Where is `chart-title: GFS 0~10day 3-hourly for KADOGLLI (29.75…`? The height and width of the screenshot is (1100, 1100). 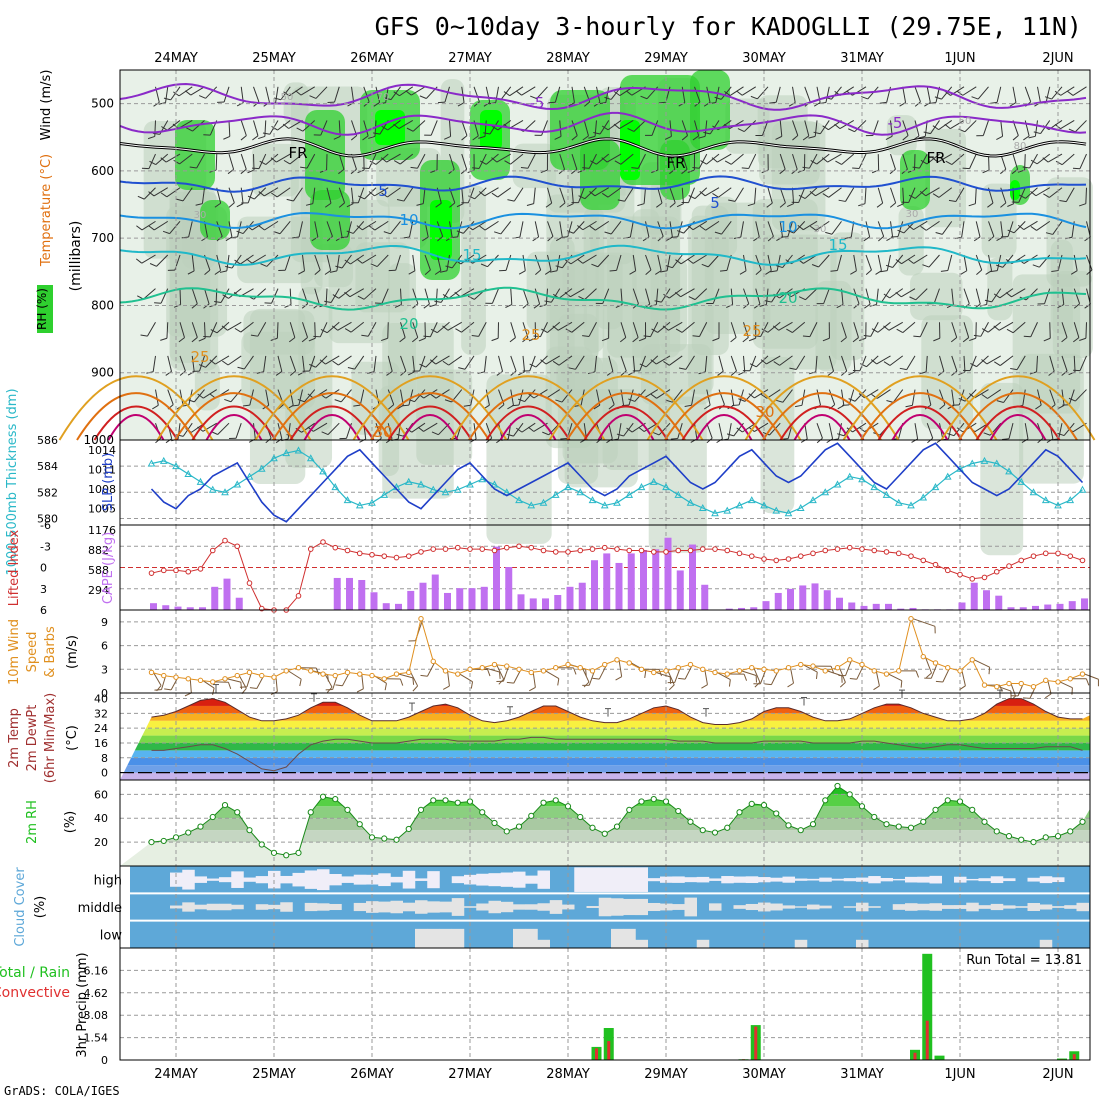 chart-title: GFS 0~10day 3-hourly for KADOGLLI (29.75… is located at coordinates (728, 26).